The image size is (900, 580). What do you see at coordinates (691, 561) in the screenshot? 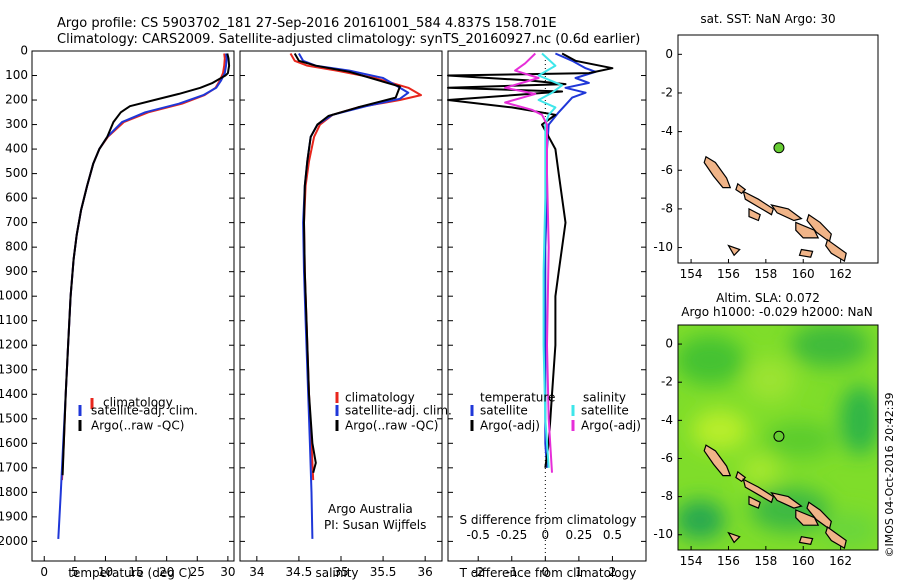
I see `sla-map-x-tick-label: 154` at bounding box center [691, 561].